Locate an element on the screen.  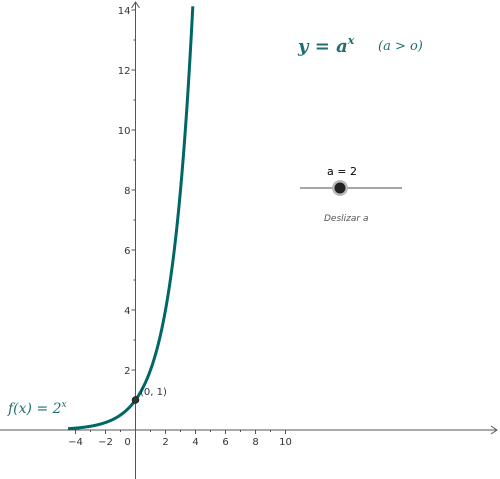
title-formula: y = ax is located at coordinates (326, 45).